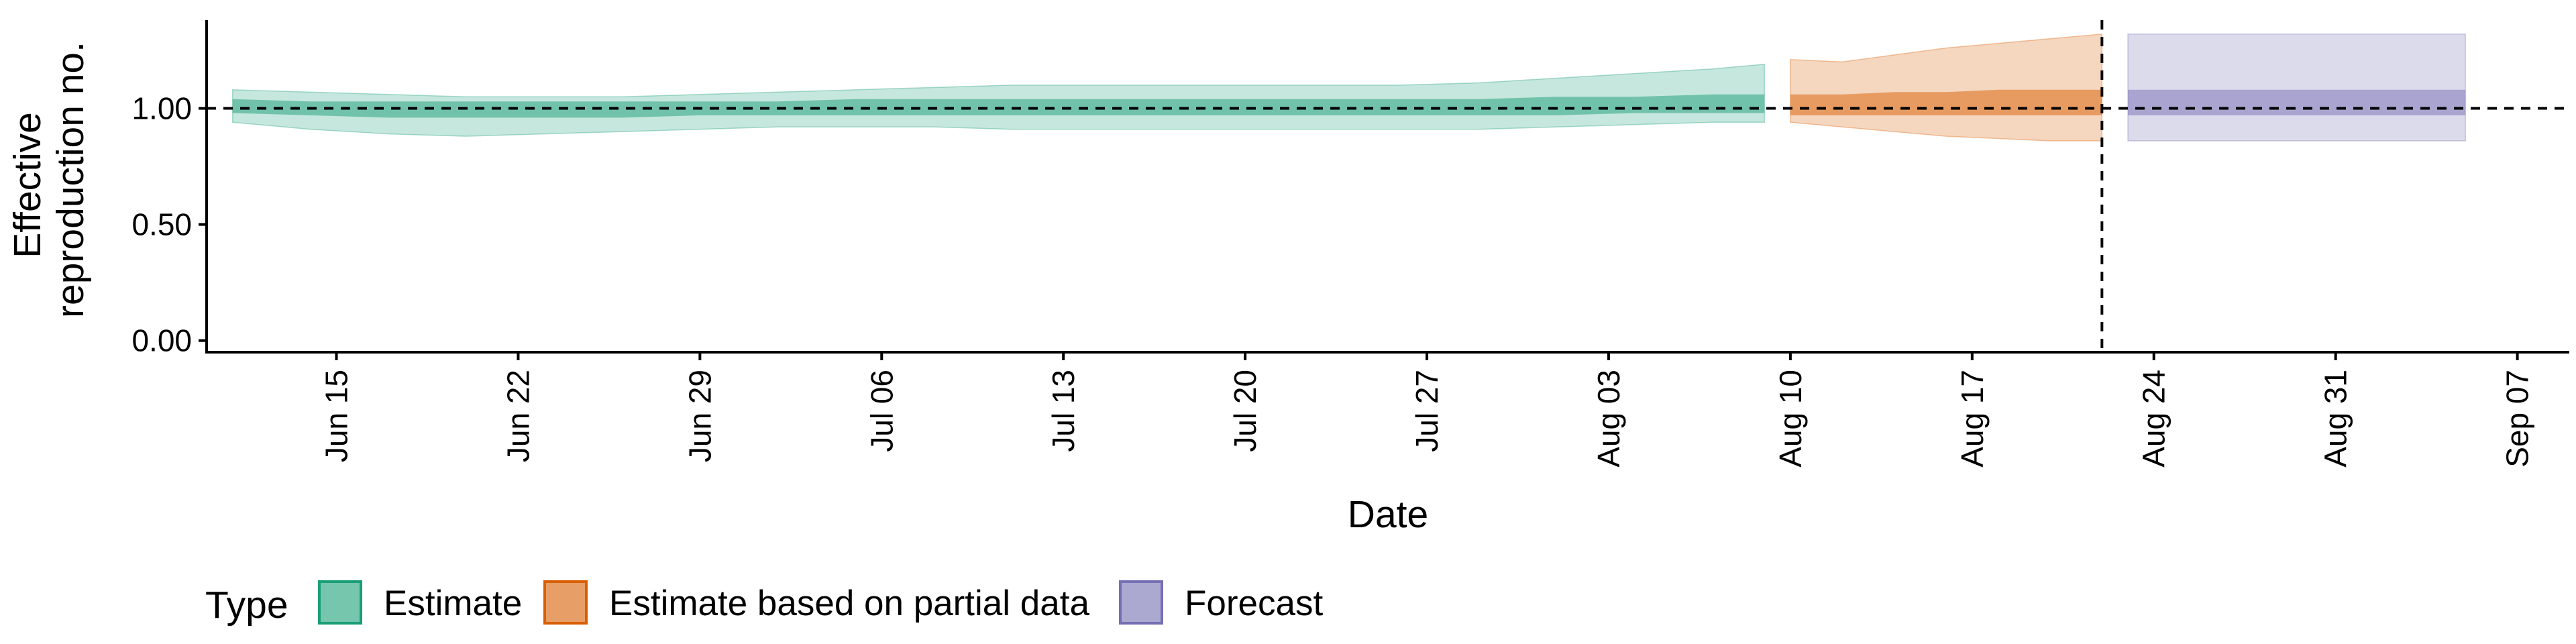 Image resolution: width=2576 pixels, height=644 pixels. I want to click on legend-title: Type, so click(246, 605).